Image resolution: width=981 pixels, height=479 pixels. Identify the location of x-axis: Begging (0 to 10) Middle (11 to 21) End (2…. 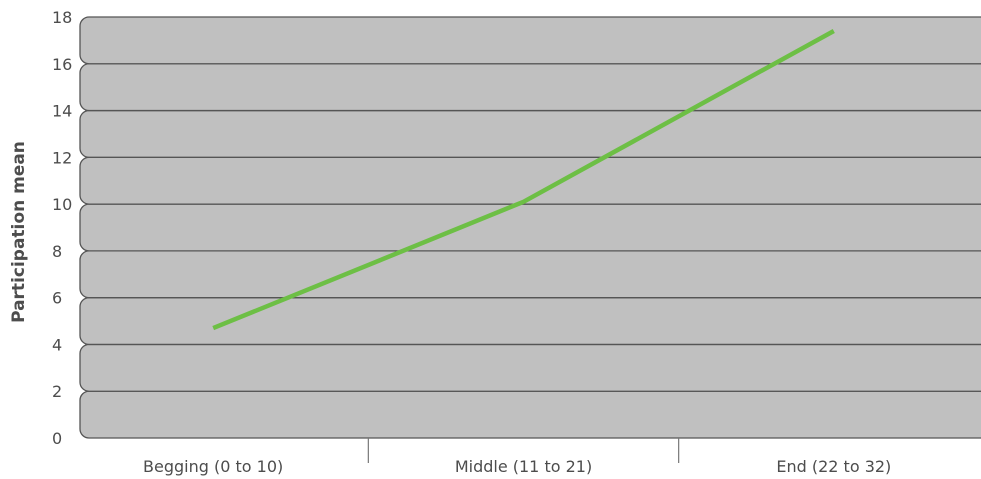
(517, 457).